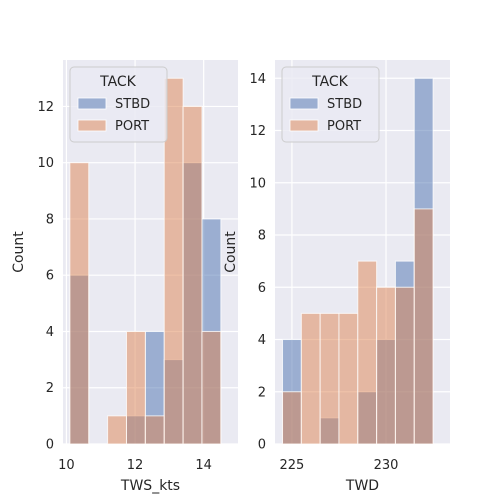  I want to click on x-tick-label: 230, so click(386, 465).